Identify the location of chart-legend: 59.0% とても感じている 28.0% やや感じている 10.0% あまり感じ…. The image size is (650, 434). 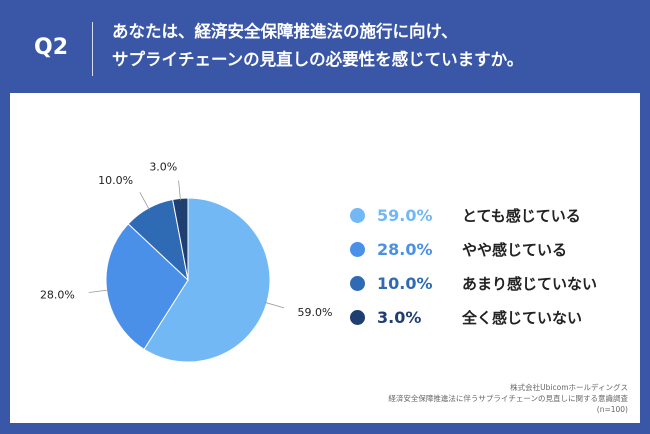
(473, 266).